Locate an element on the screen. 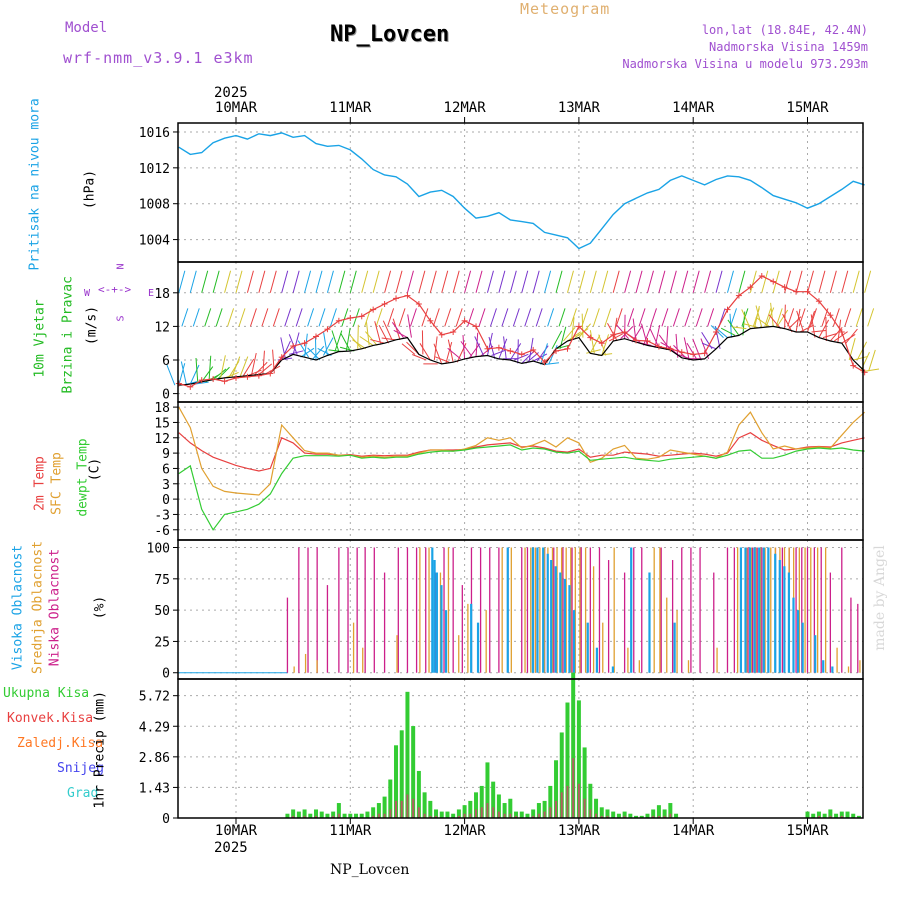 The height and width of the screenshot is (900, 900). footer-station: NP_Lovcen is located at coordinates (370, 870).